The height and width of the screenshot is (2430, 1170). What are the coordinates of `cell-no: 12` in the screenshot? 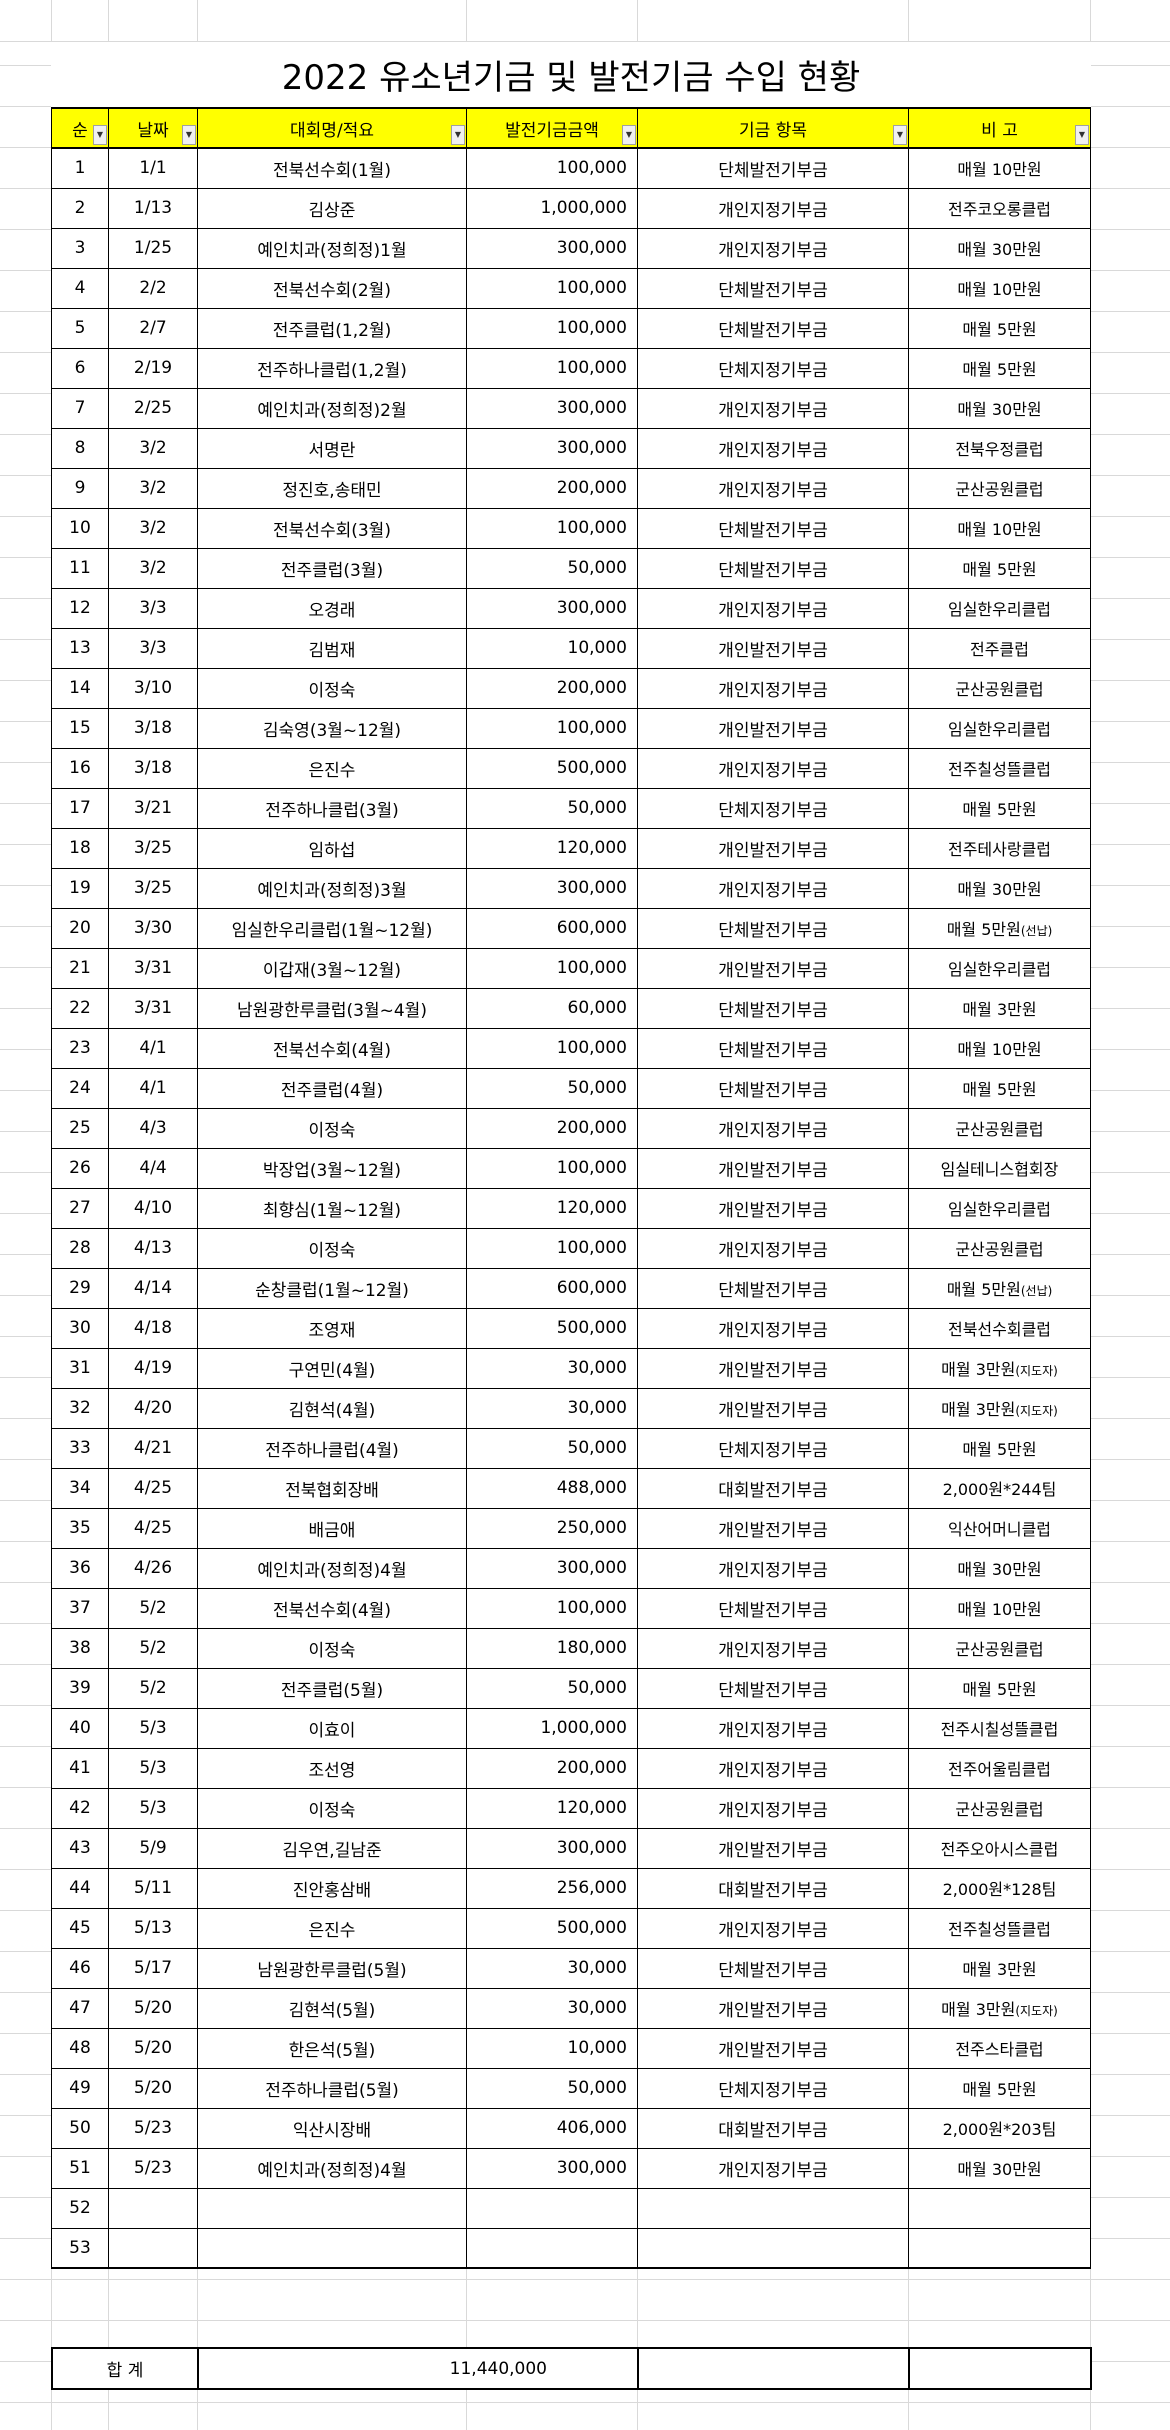 It's located at (80, 608).